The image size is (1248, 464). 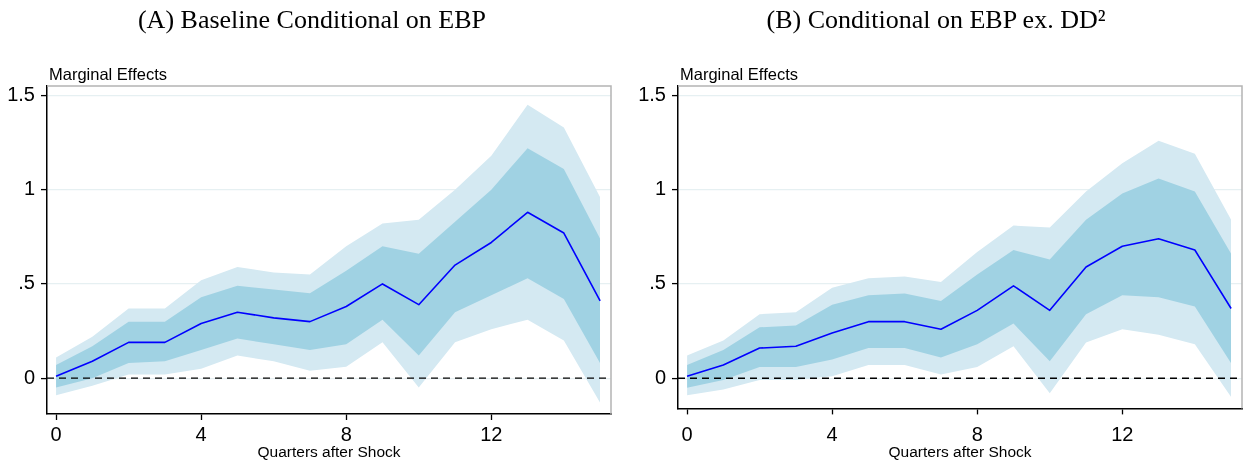 I want to click on chart-title: (A) Baseline Conditional on EBP, so click(x=312, y=20).